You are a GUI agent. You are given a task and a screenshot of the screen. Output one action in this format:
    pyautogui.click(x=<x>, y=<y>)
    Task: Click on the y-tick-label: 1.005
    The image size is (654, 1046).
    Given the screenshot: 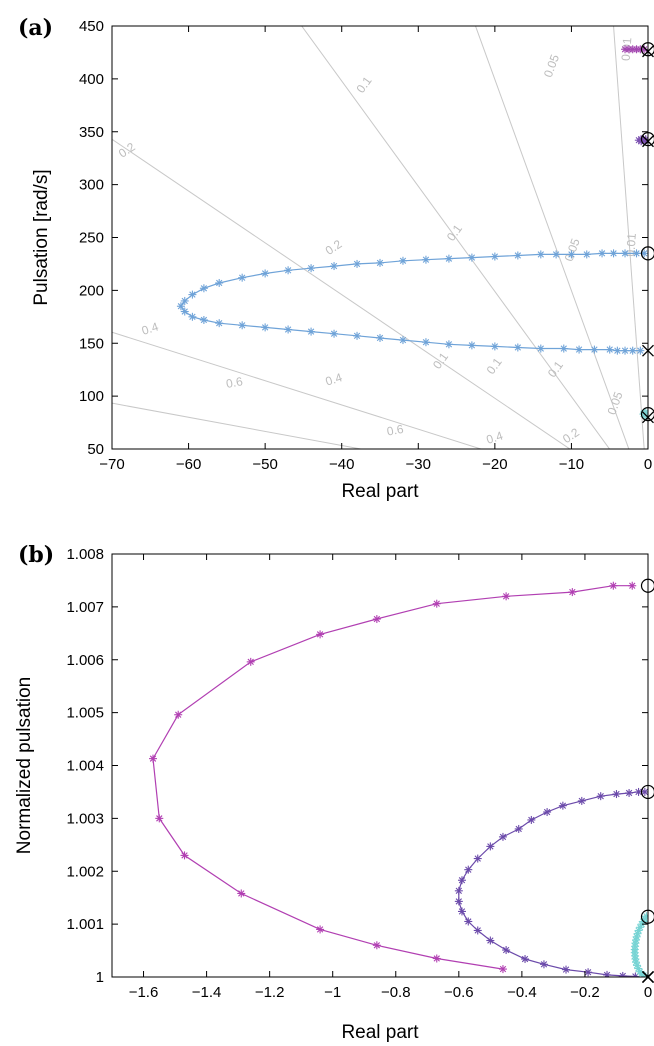 What is the action you would take?
    pyautogui.click(x=85, y=713)
    